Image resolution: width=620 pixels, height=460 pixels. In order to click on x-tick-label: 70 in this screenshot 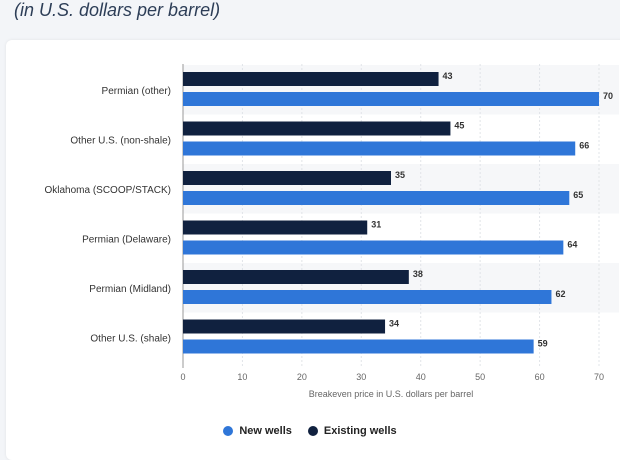, I will do `click(599, 377)`.